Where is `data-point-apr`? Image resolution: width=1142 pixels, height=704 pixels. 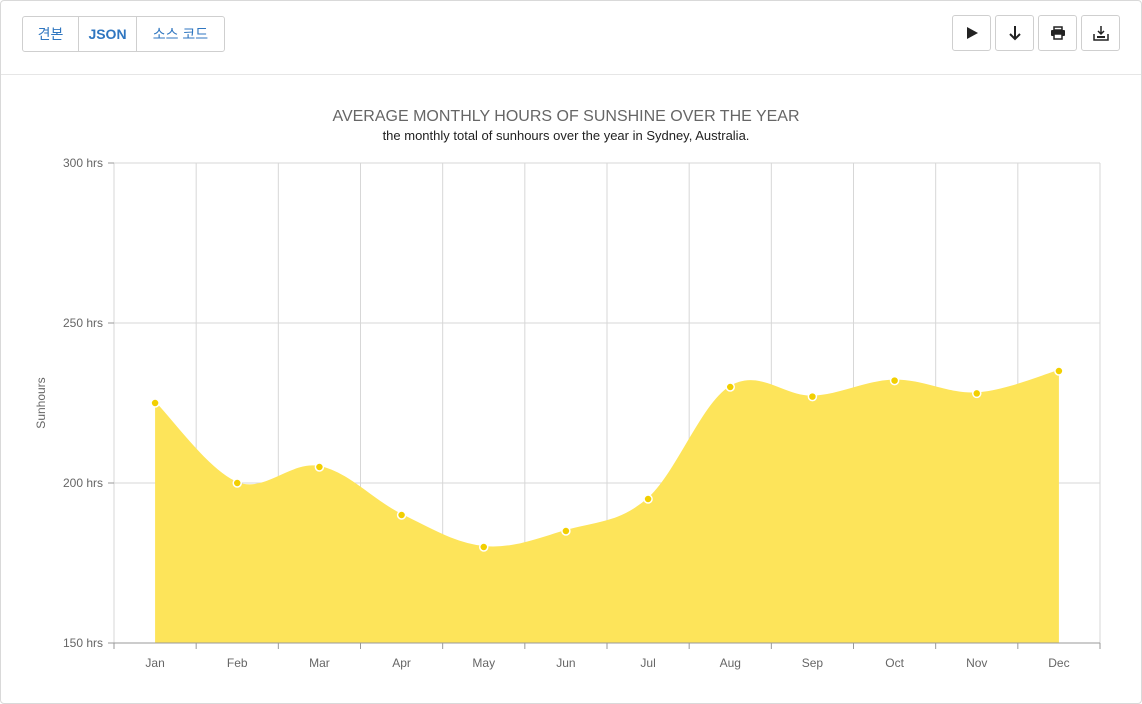 data-point-apr is located at coordinates (401, 515).